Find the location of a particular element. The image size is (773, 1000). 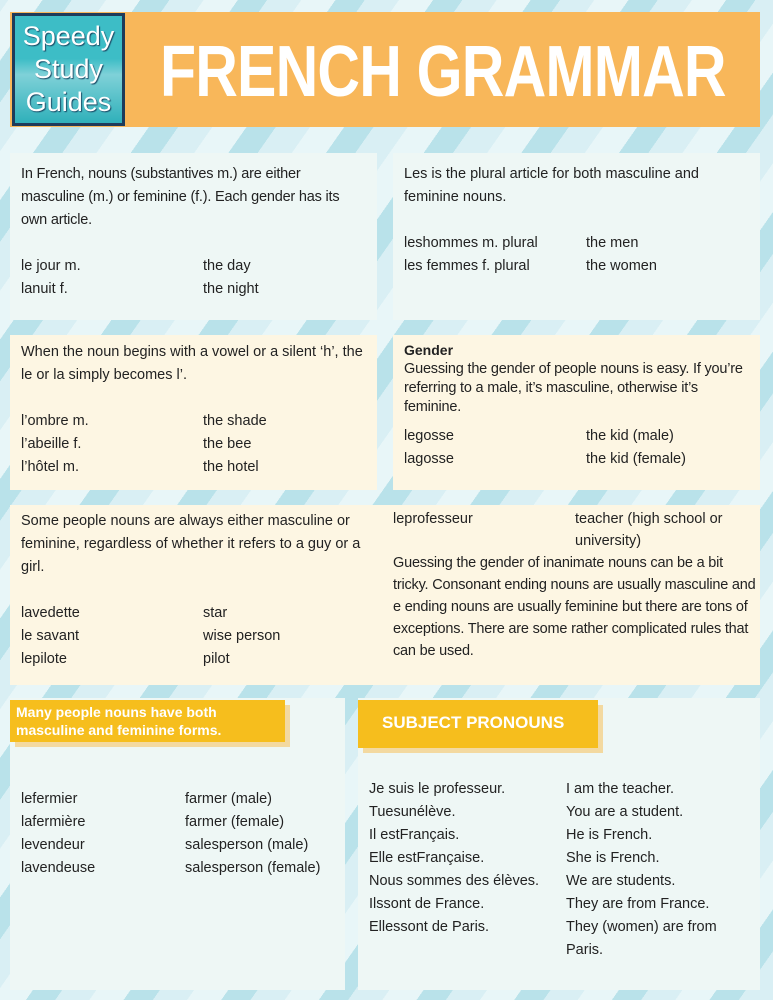

french-term: l’hôtel m. is located at coordinates (50, 467).